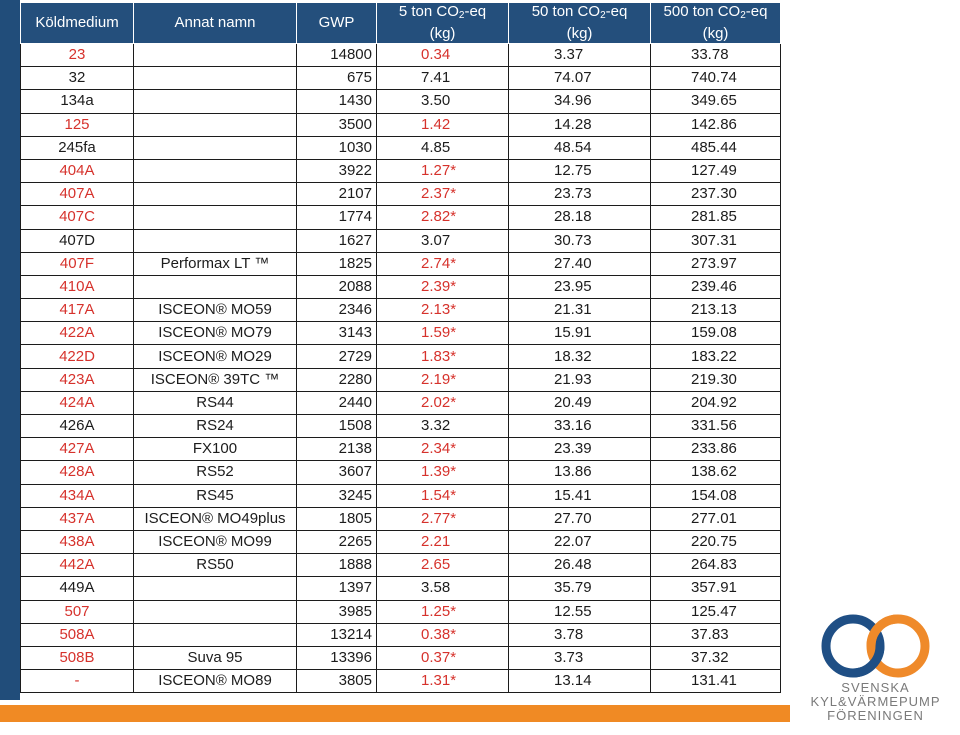 The height and width of the screenshot is (735, 960). I want to click on cell-5-ton: 1.25*, so click(442, 611).